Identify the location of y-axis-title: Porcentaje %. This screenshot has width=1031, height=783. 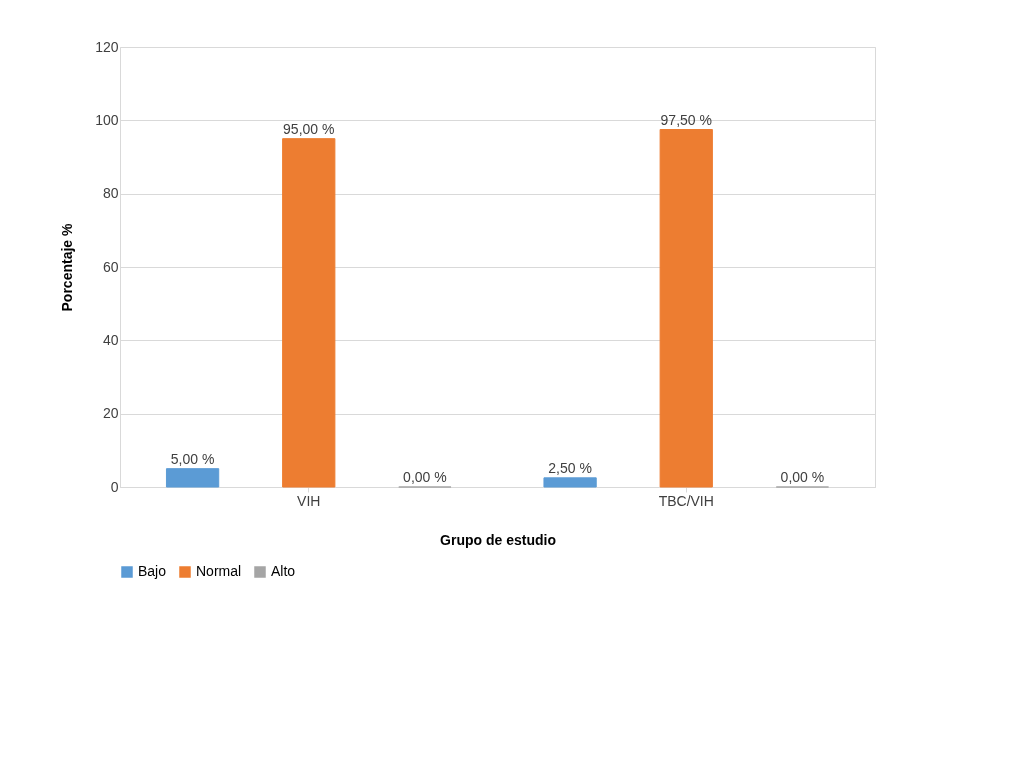
(67, 267).